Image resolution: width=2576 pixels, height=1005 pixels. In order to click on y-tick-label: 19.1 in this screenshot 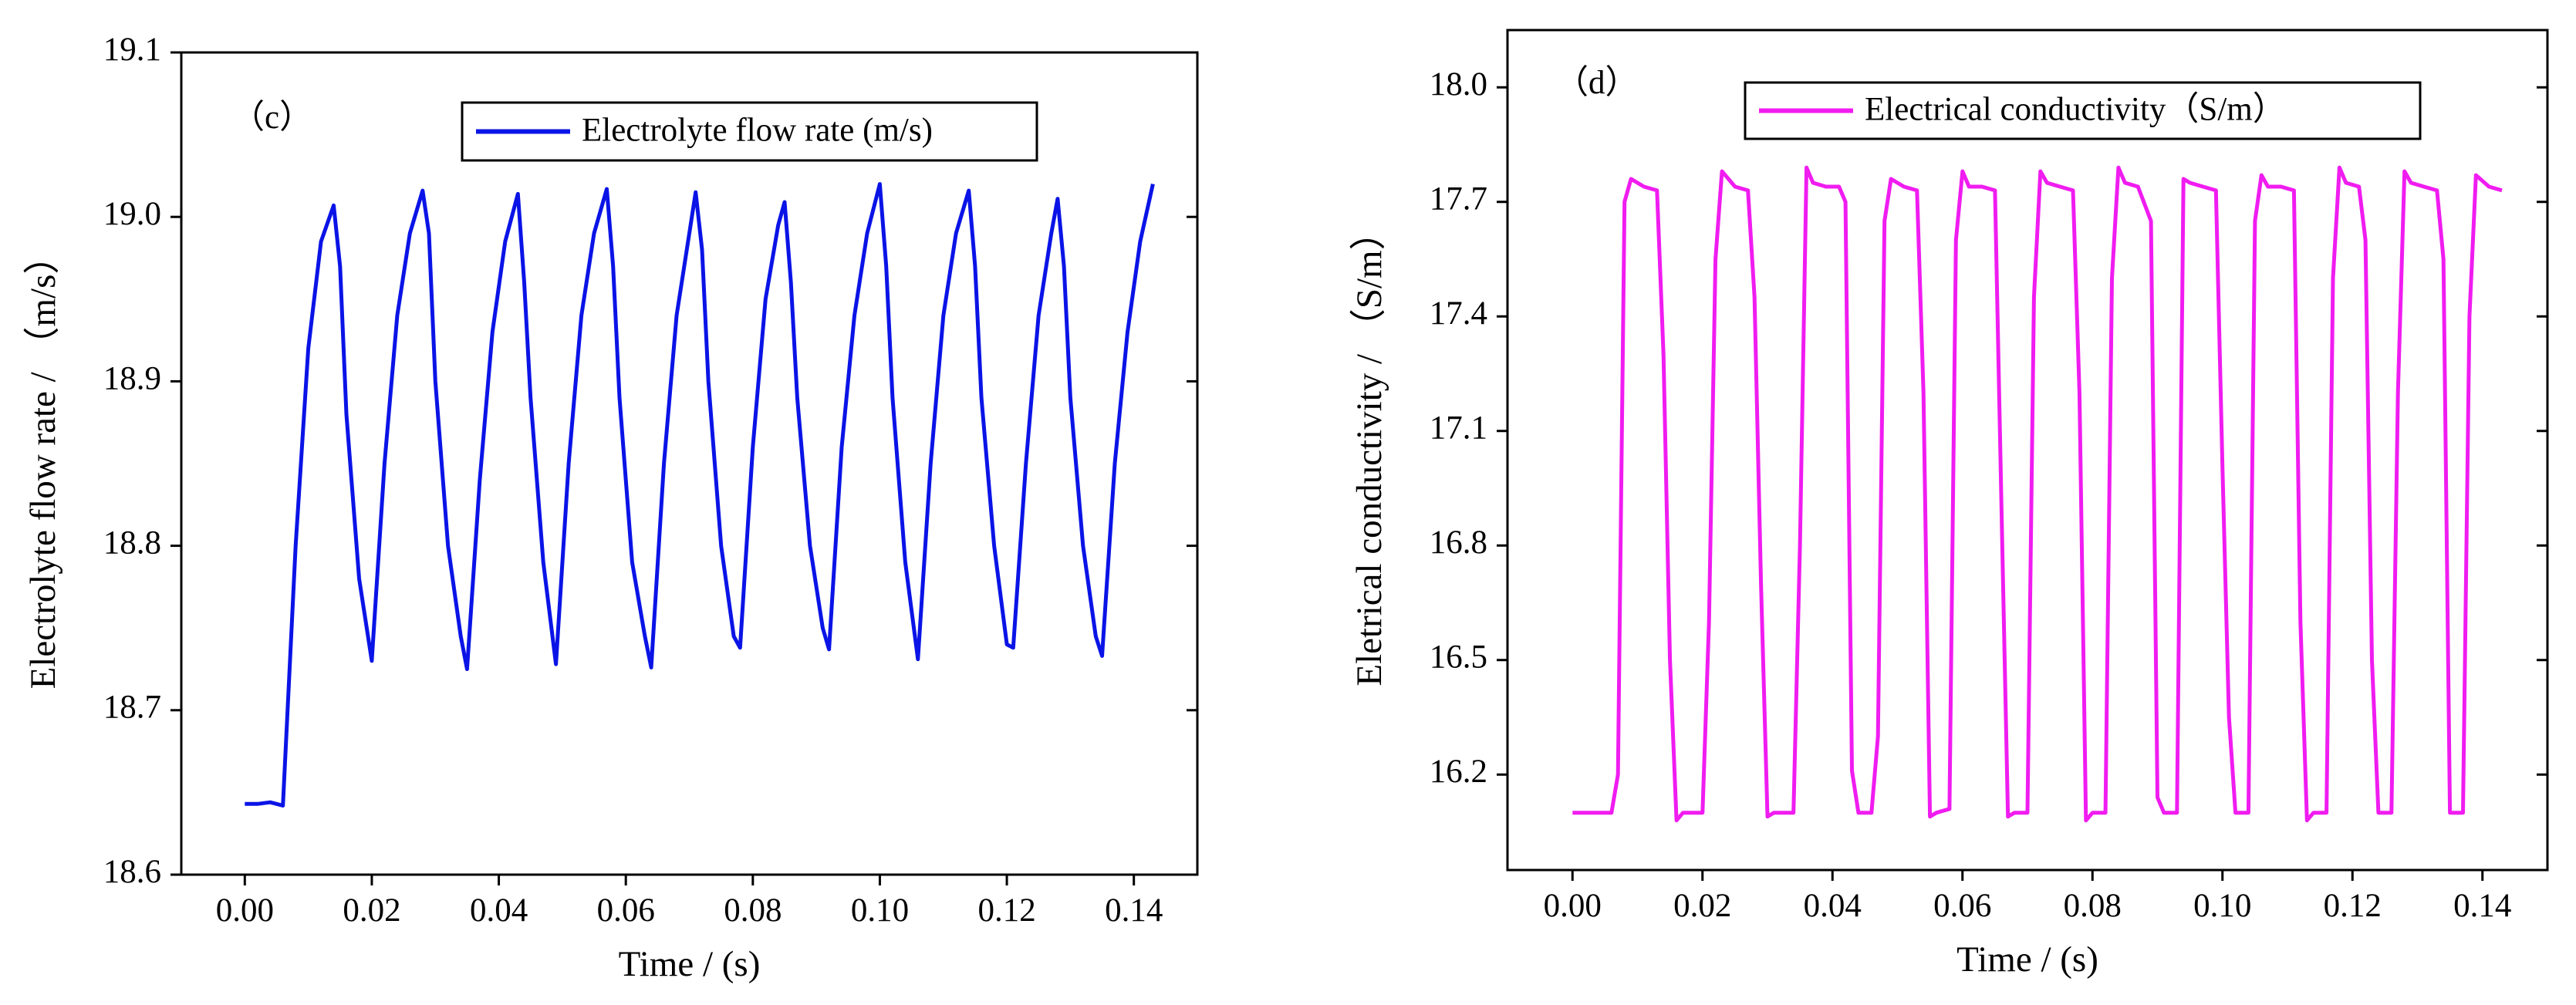, I will do `click(132, 50)`.